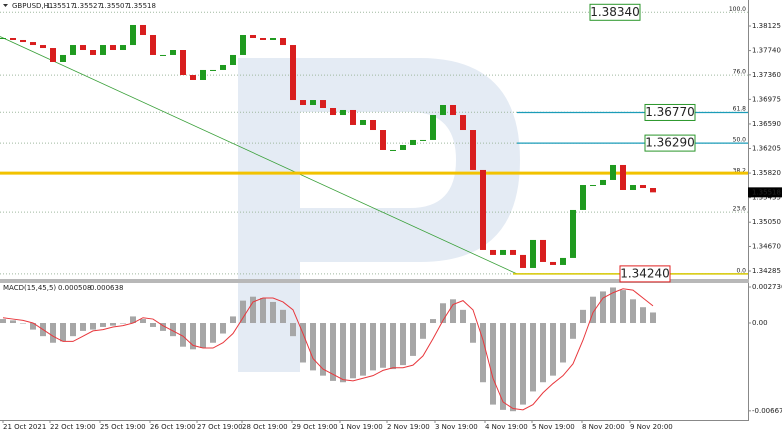  What do you see at coordinates (766, 246) in the screenshot?
I see `y-tick-label: 1.34670` at bounding box center [766, 246].